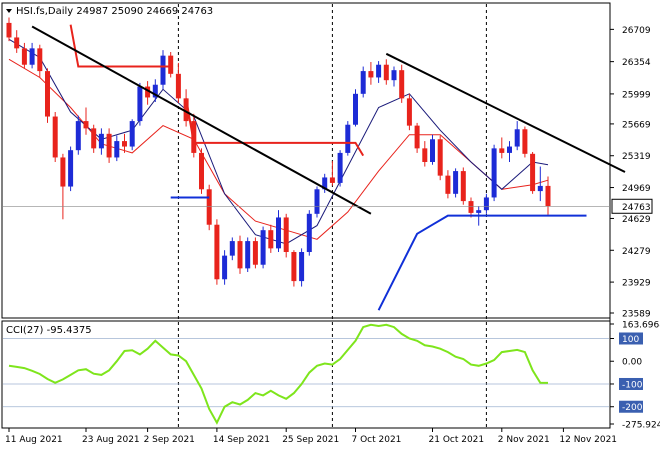  What do you see at coordinates (524, 440) in the screenshot?
I see `time-tick-label: 2 Nov 2021` at bounding box center [524, 440].